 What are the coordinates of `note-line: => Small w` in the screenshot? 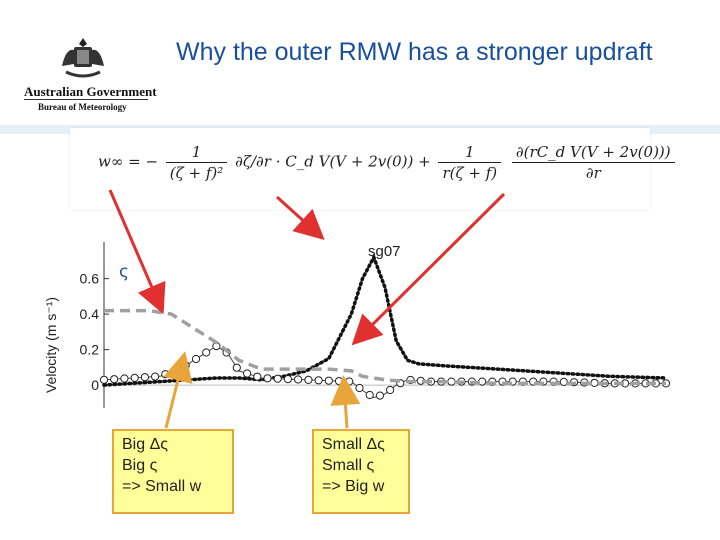 It's located at (162, 486).